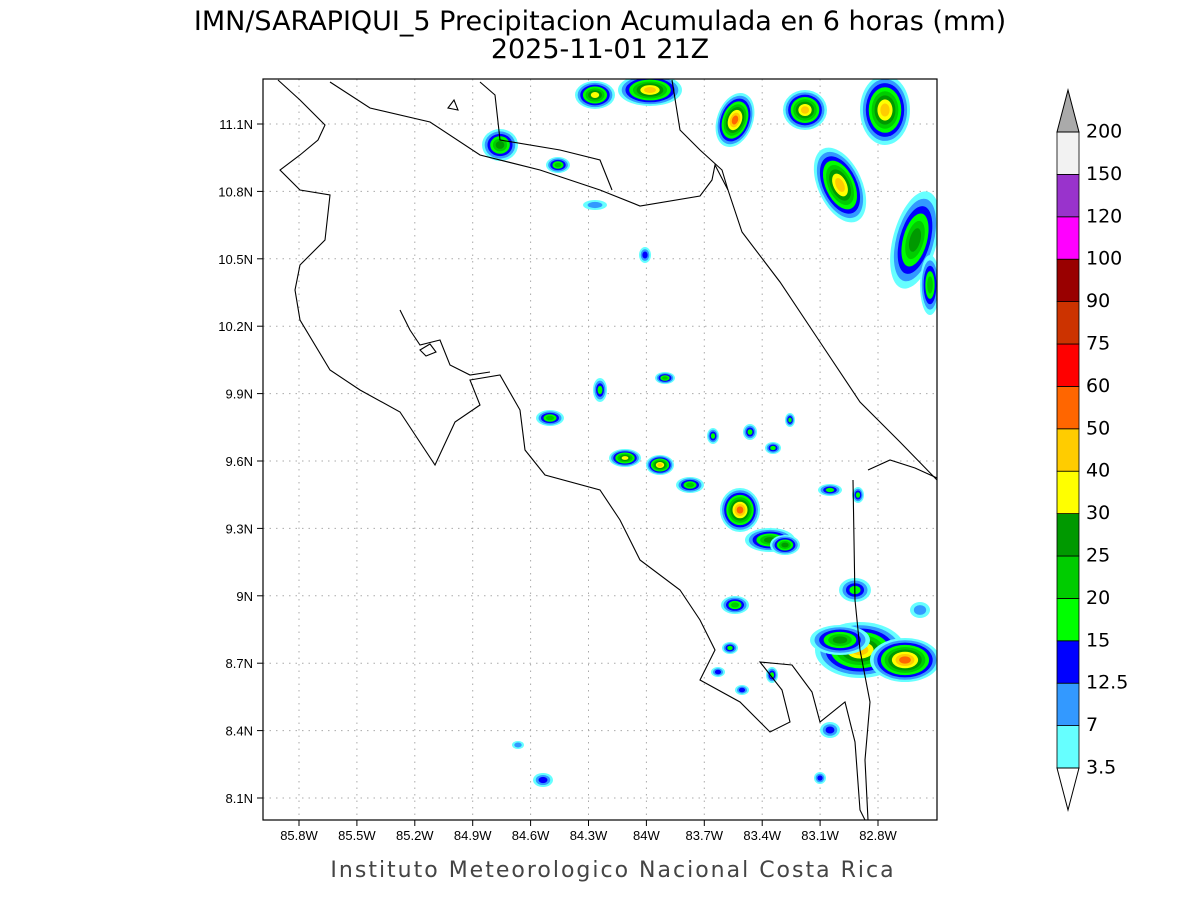 The width and height of the screenshot is (1200, 900). What do you see at coordinates (235, 326) in the screenshot?
I see `y-tick-label: 10.2N` at bounding box center [235, 326].